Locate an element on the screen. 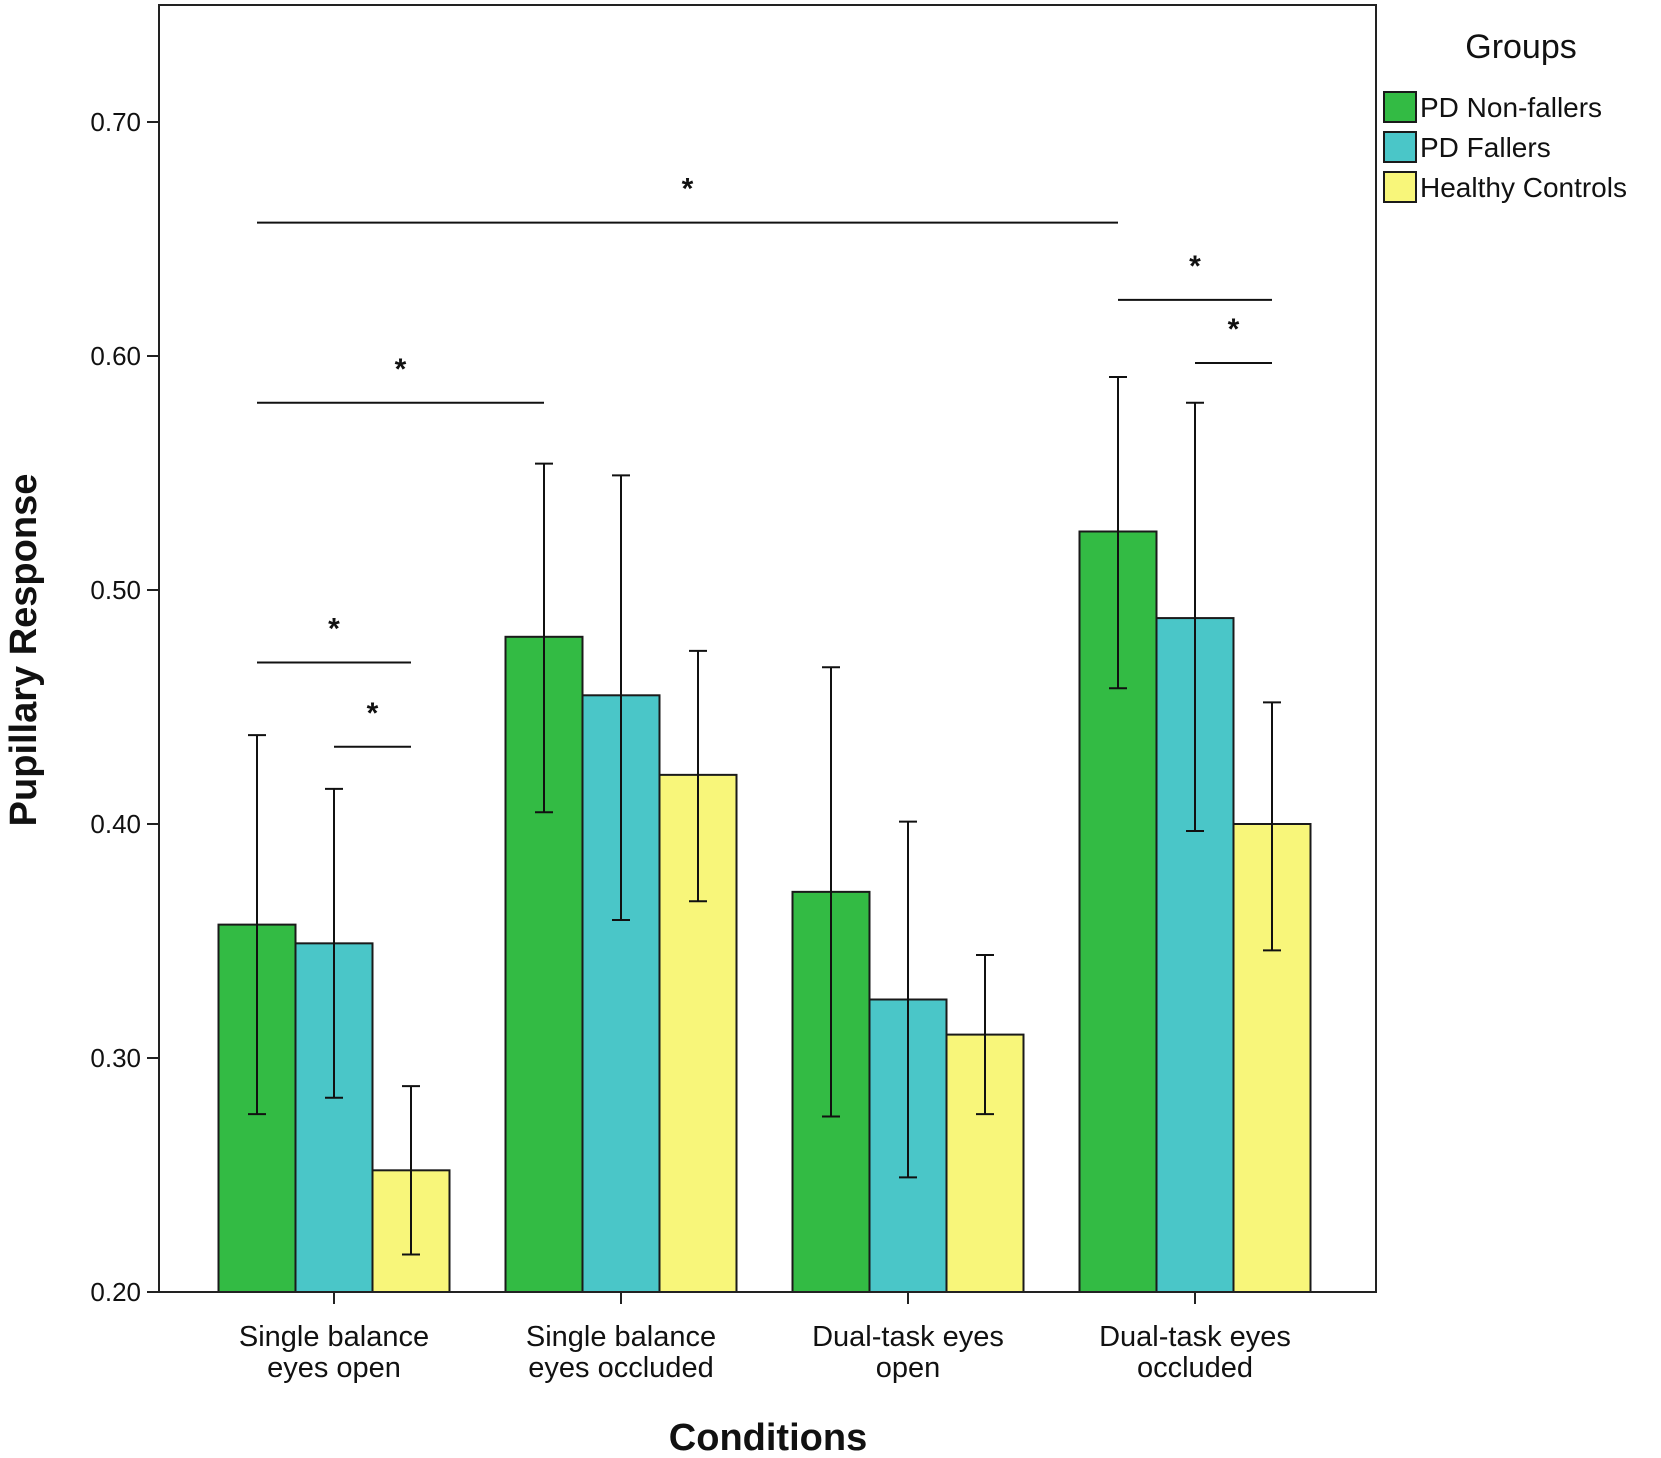  significance-star-2: * is located at coordinates (401, 369).